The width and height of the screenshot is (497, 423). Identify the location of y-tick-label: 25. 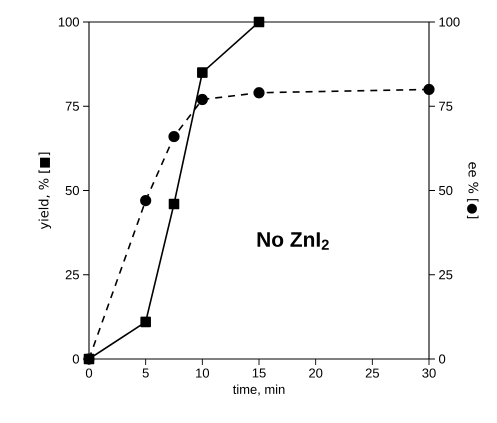
(72, 275).